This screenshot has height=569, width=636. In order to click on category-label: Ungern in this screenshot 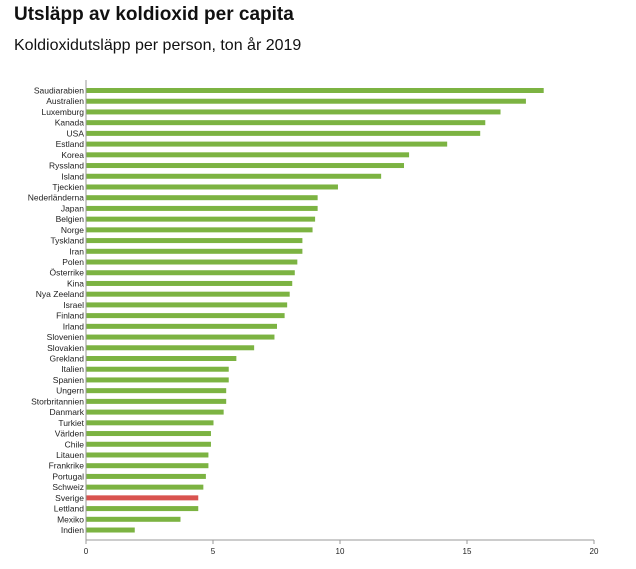, I will do `click(70, 391)`.